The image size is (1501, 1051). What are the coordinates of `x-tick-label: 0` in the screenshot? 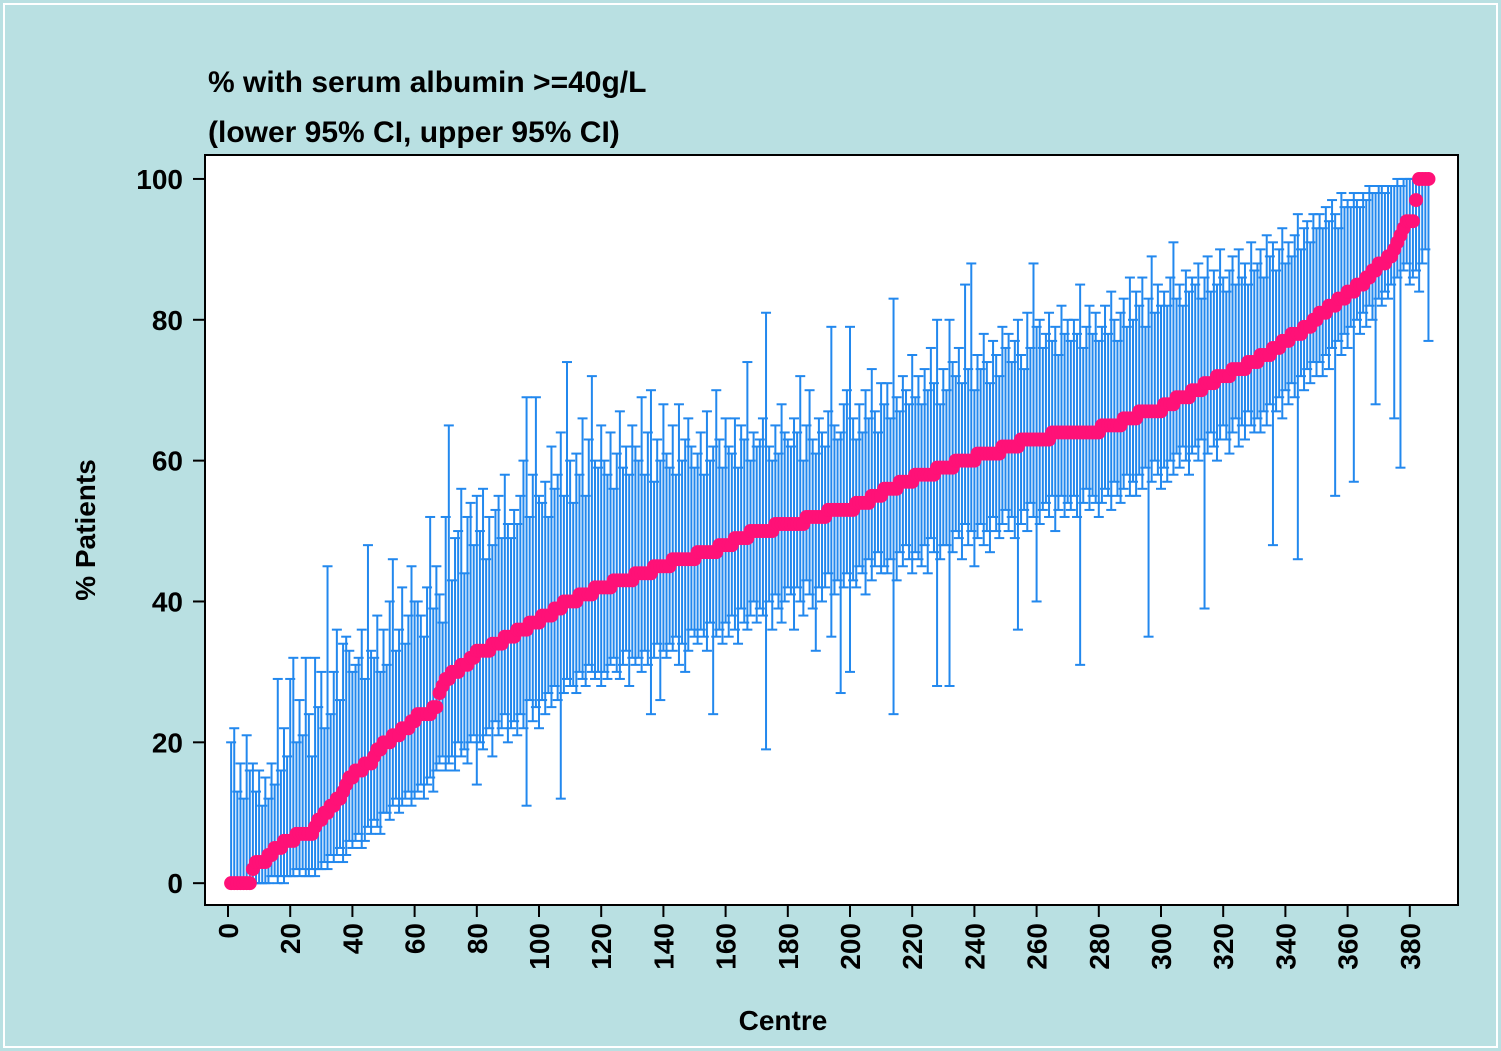 It's located at (228, 931).